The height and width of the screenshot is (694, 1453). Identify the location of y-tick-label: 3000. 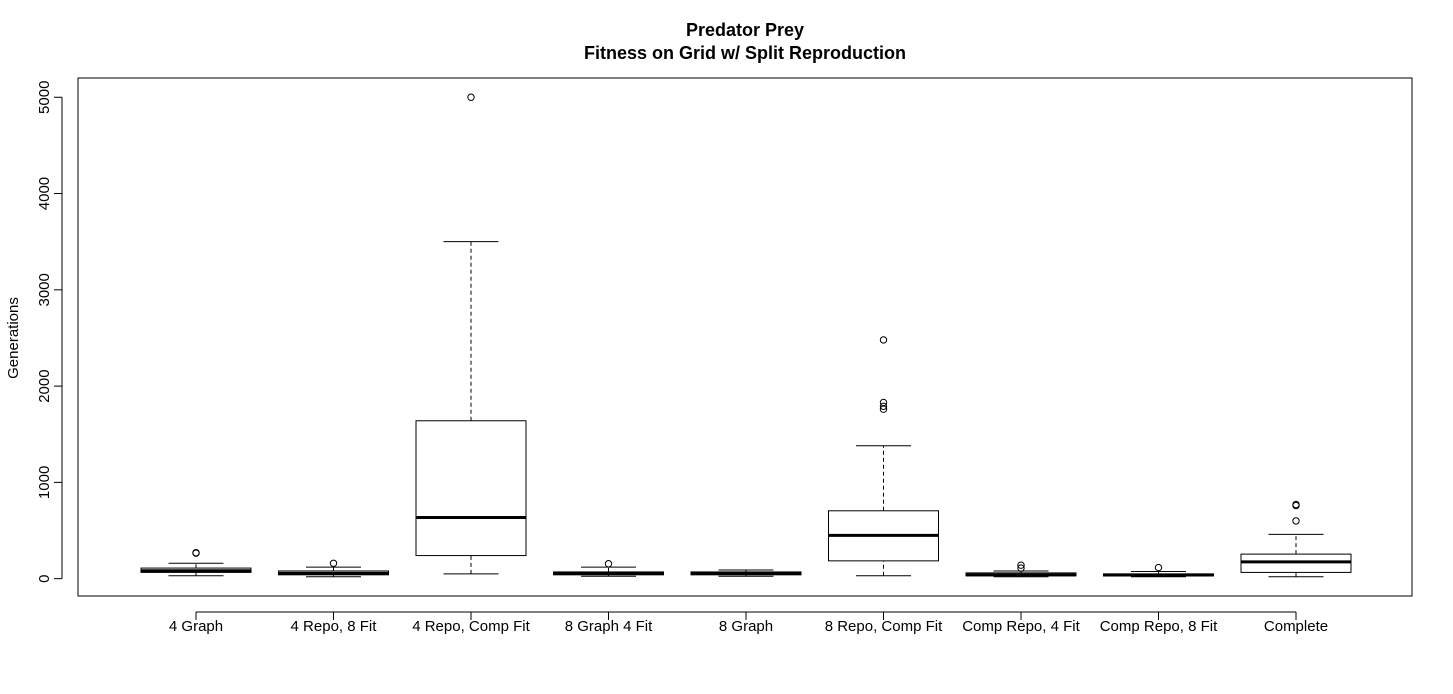
(44, 289).